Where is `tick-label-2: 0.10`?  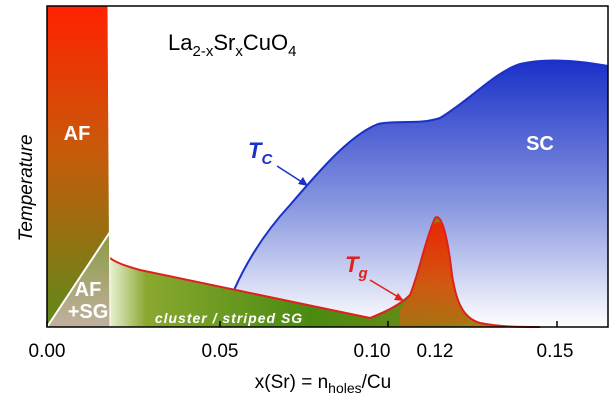
tick-label-2: 0.10 is located at coordinates (372, 351).